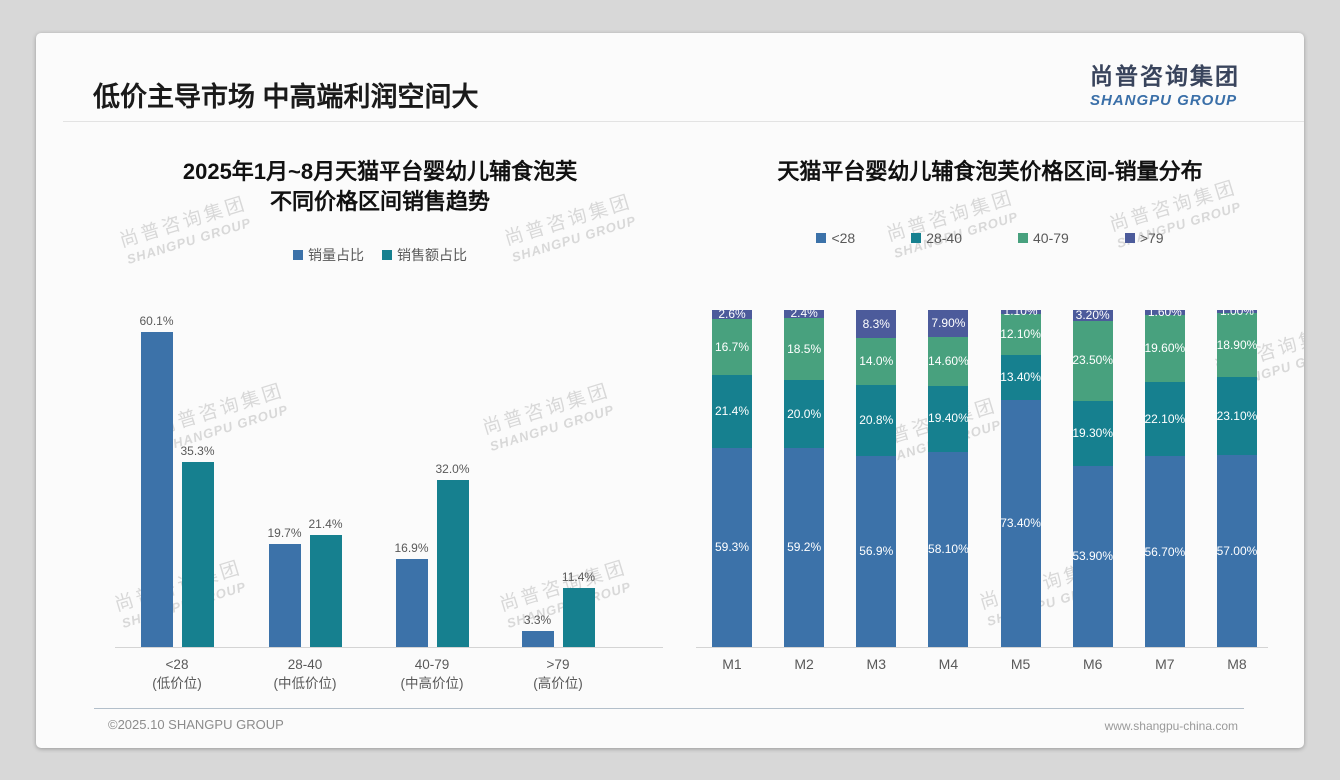  Describe the element at coordinates (1151, 238) in the screenshot. I see `legend-label: >79` at that location.